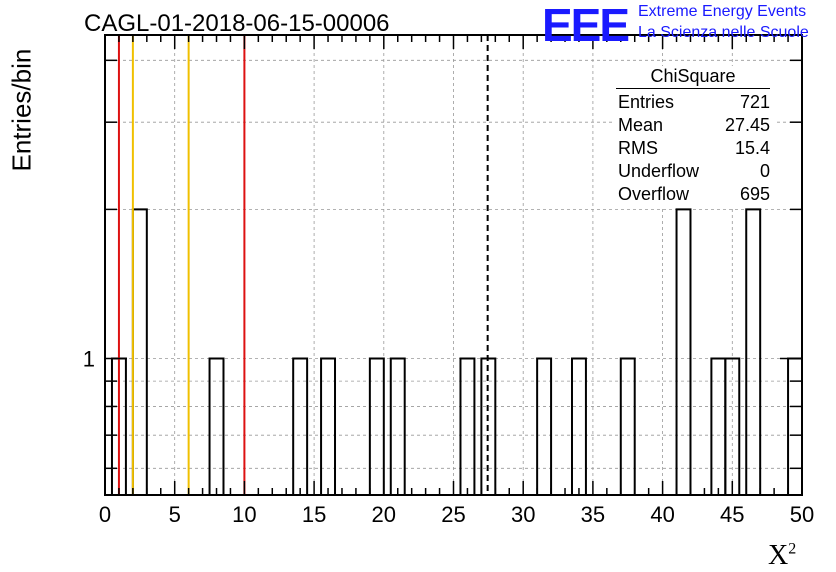 Image resolution: width=836 pixels, height=572 pixels. Describe the element at coordinates (723, 32) in the screenshot. I see `logo-caption-line2: La Scienza nelle Scuole` at that location.